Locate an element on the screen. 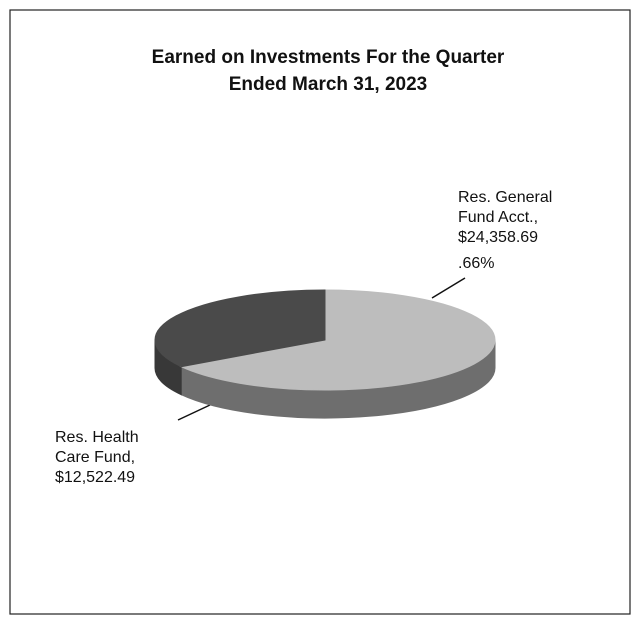 This screenshot has height=619, width=639. slice-label: Res. General Fund Acct., is located at coordinates (505, 207).